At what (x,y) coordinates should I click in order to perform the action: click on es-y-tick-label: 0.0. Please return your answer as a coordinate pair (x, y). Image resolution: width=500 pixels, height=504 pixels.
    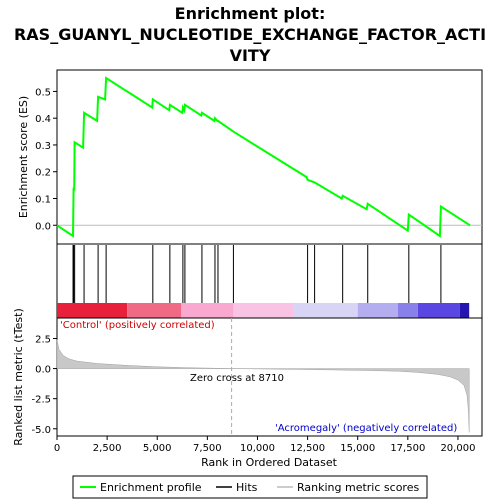
    Looking at the image, I should click on (43, 226).